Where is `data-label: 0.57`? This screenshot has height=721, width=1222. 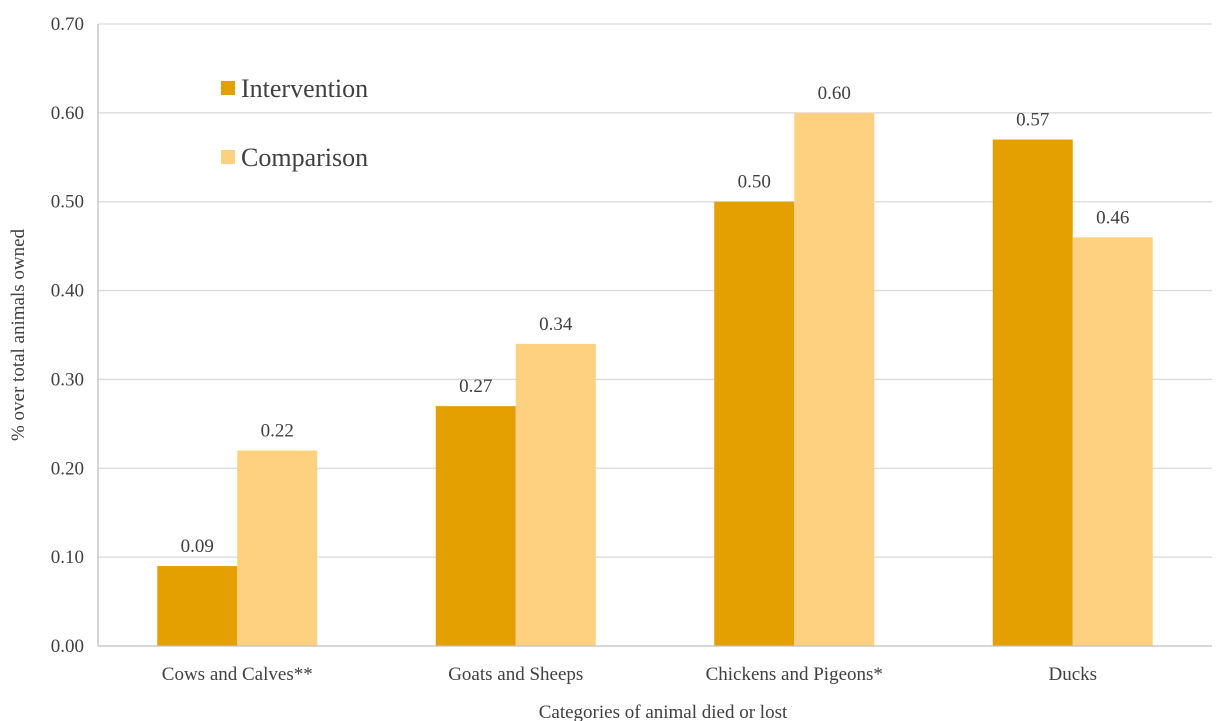 data-label: 0.57 is located at coordinates (1032, 120).